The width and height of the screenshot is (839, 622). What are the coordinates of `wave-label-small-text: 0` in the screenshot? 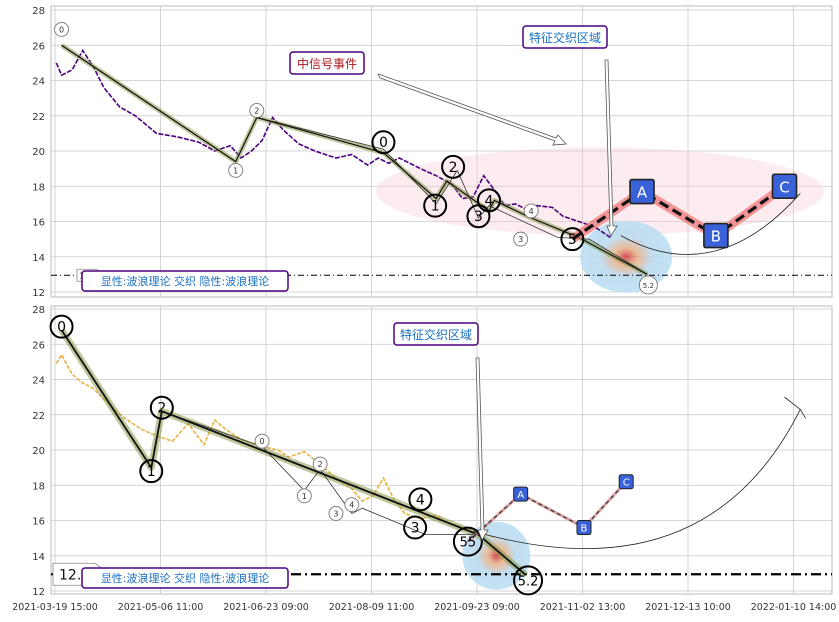 It's located at (262, 441).